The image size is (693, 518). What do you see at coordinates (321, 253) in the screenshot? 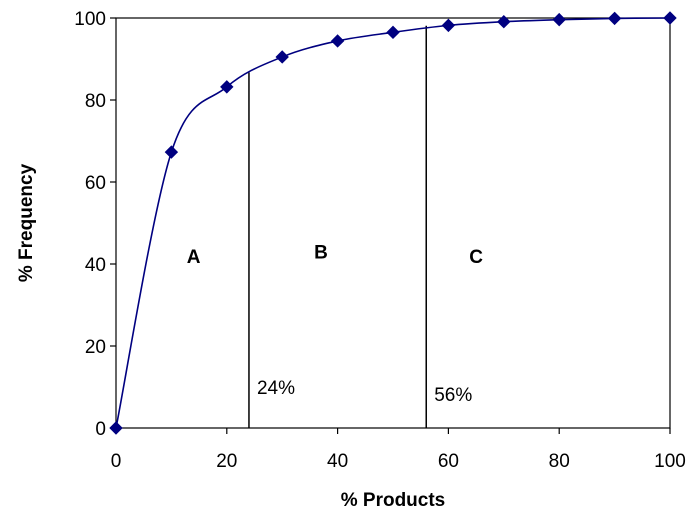
I see `region-label-b: B` at bounding box center [321, 253].